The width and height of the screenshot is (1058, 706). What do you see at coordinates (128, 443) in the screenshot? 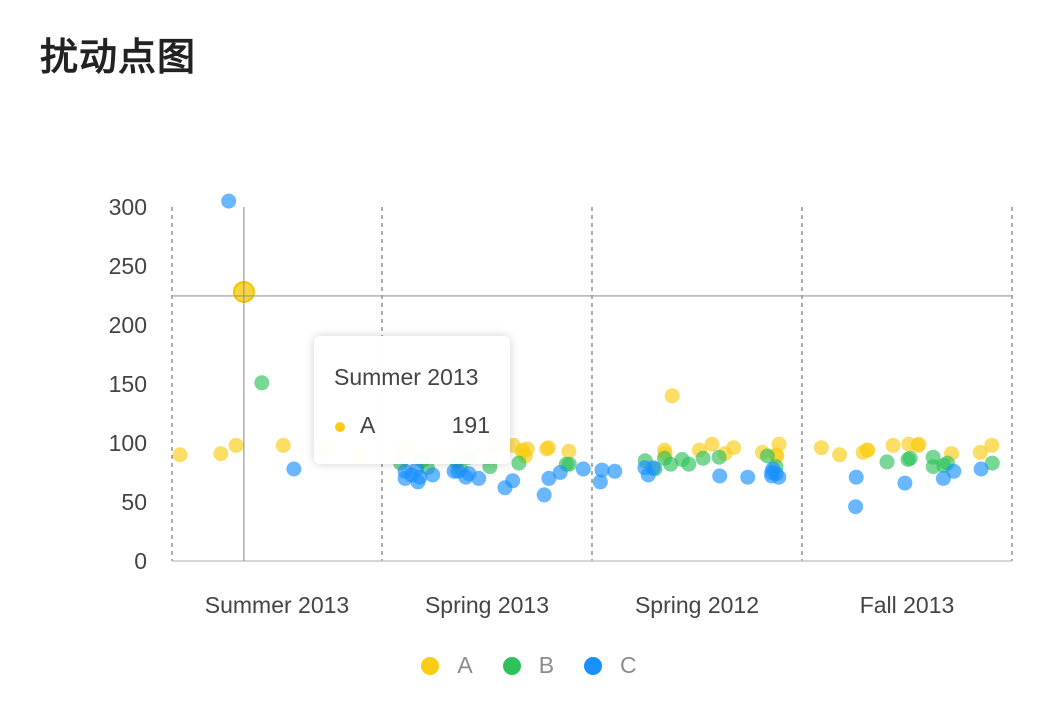
I see `y-tick-label: 100` at bounding box center [128, 443].